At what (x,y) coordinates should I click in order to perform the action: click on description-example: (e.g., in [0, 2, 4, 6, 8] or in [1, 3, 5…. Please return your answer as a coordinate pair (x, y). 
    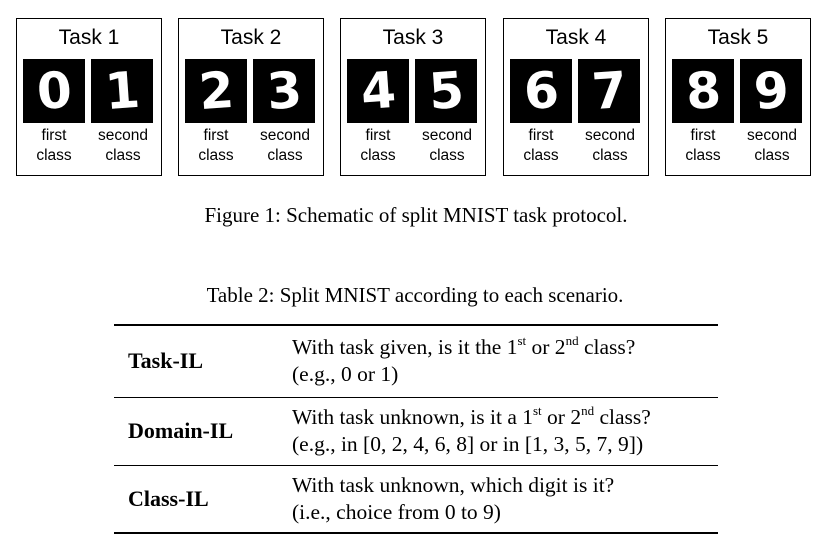
    Looking at the image, I should click on (468, 444).